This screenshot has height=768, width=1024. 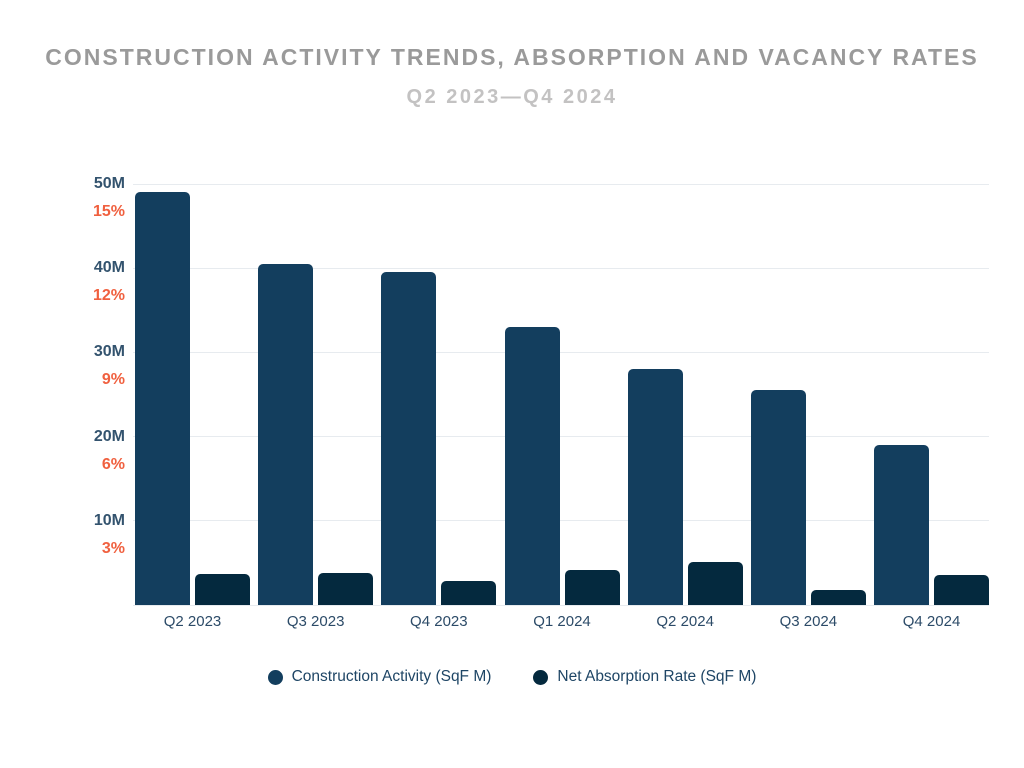 I want to click on legend-label: Construction Activity (SqF M), so click(x=391, y=676).